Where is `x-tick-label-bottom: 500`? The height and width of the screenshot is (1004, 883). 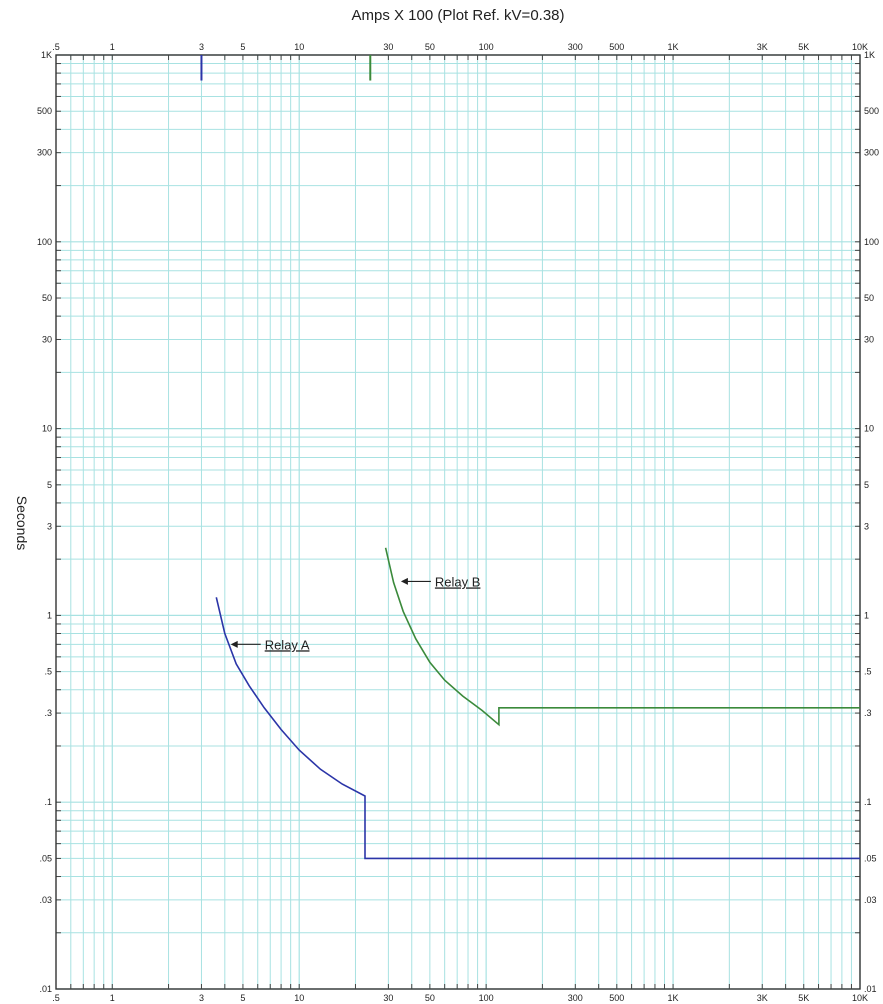
x-tick-label-bottom: 500 is located at coordinates (616, 998).